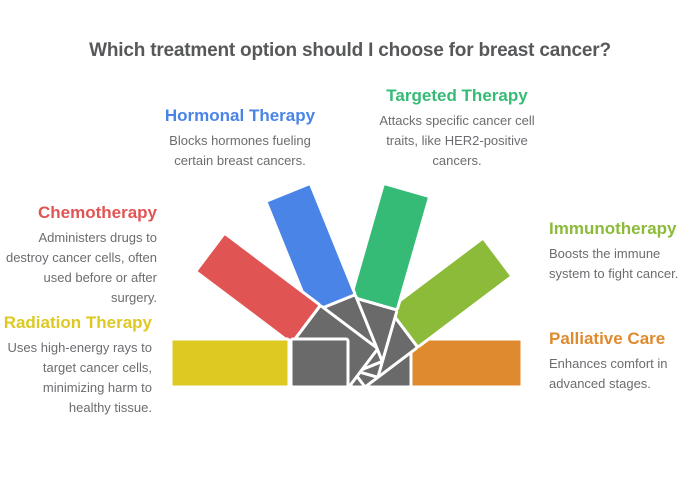  Describe the element at coordinates (230, 363) in the screenshot. I see `fan-blade-arm-radiation-therapy` at that location.